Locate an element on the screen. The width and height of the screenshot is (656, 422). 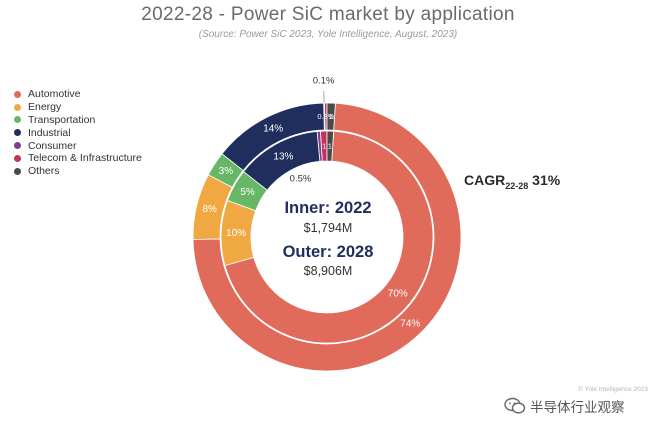
inner-label-transportation: 5% is located at coordinates (247, 192).